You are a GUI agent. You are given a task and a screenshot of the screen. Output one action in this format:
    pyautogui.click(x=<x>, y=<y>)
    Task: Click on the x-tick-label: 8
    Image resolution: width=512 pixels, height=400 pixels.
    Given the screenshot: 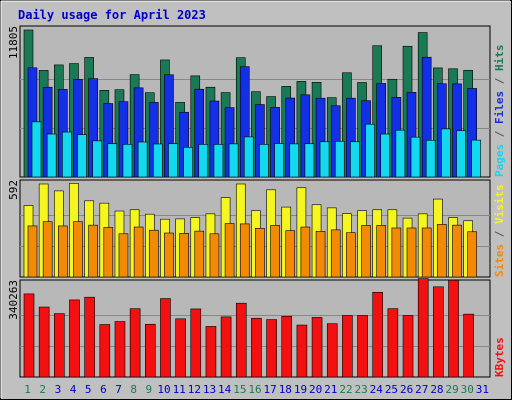 What is the action you would take?
    pyautogui.click(x=133, y=389)
    